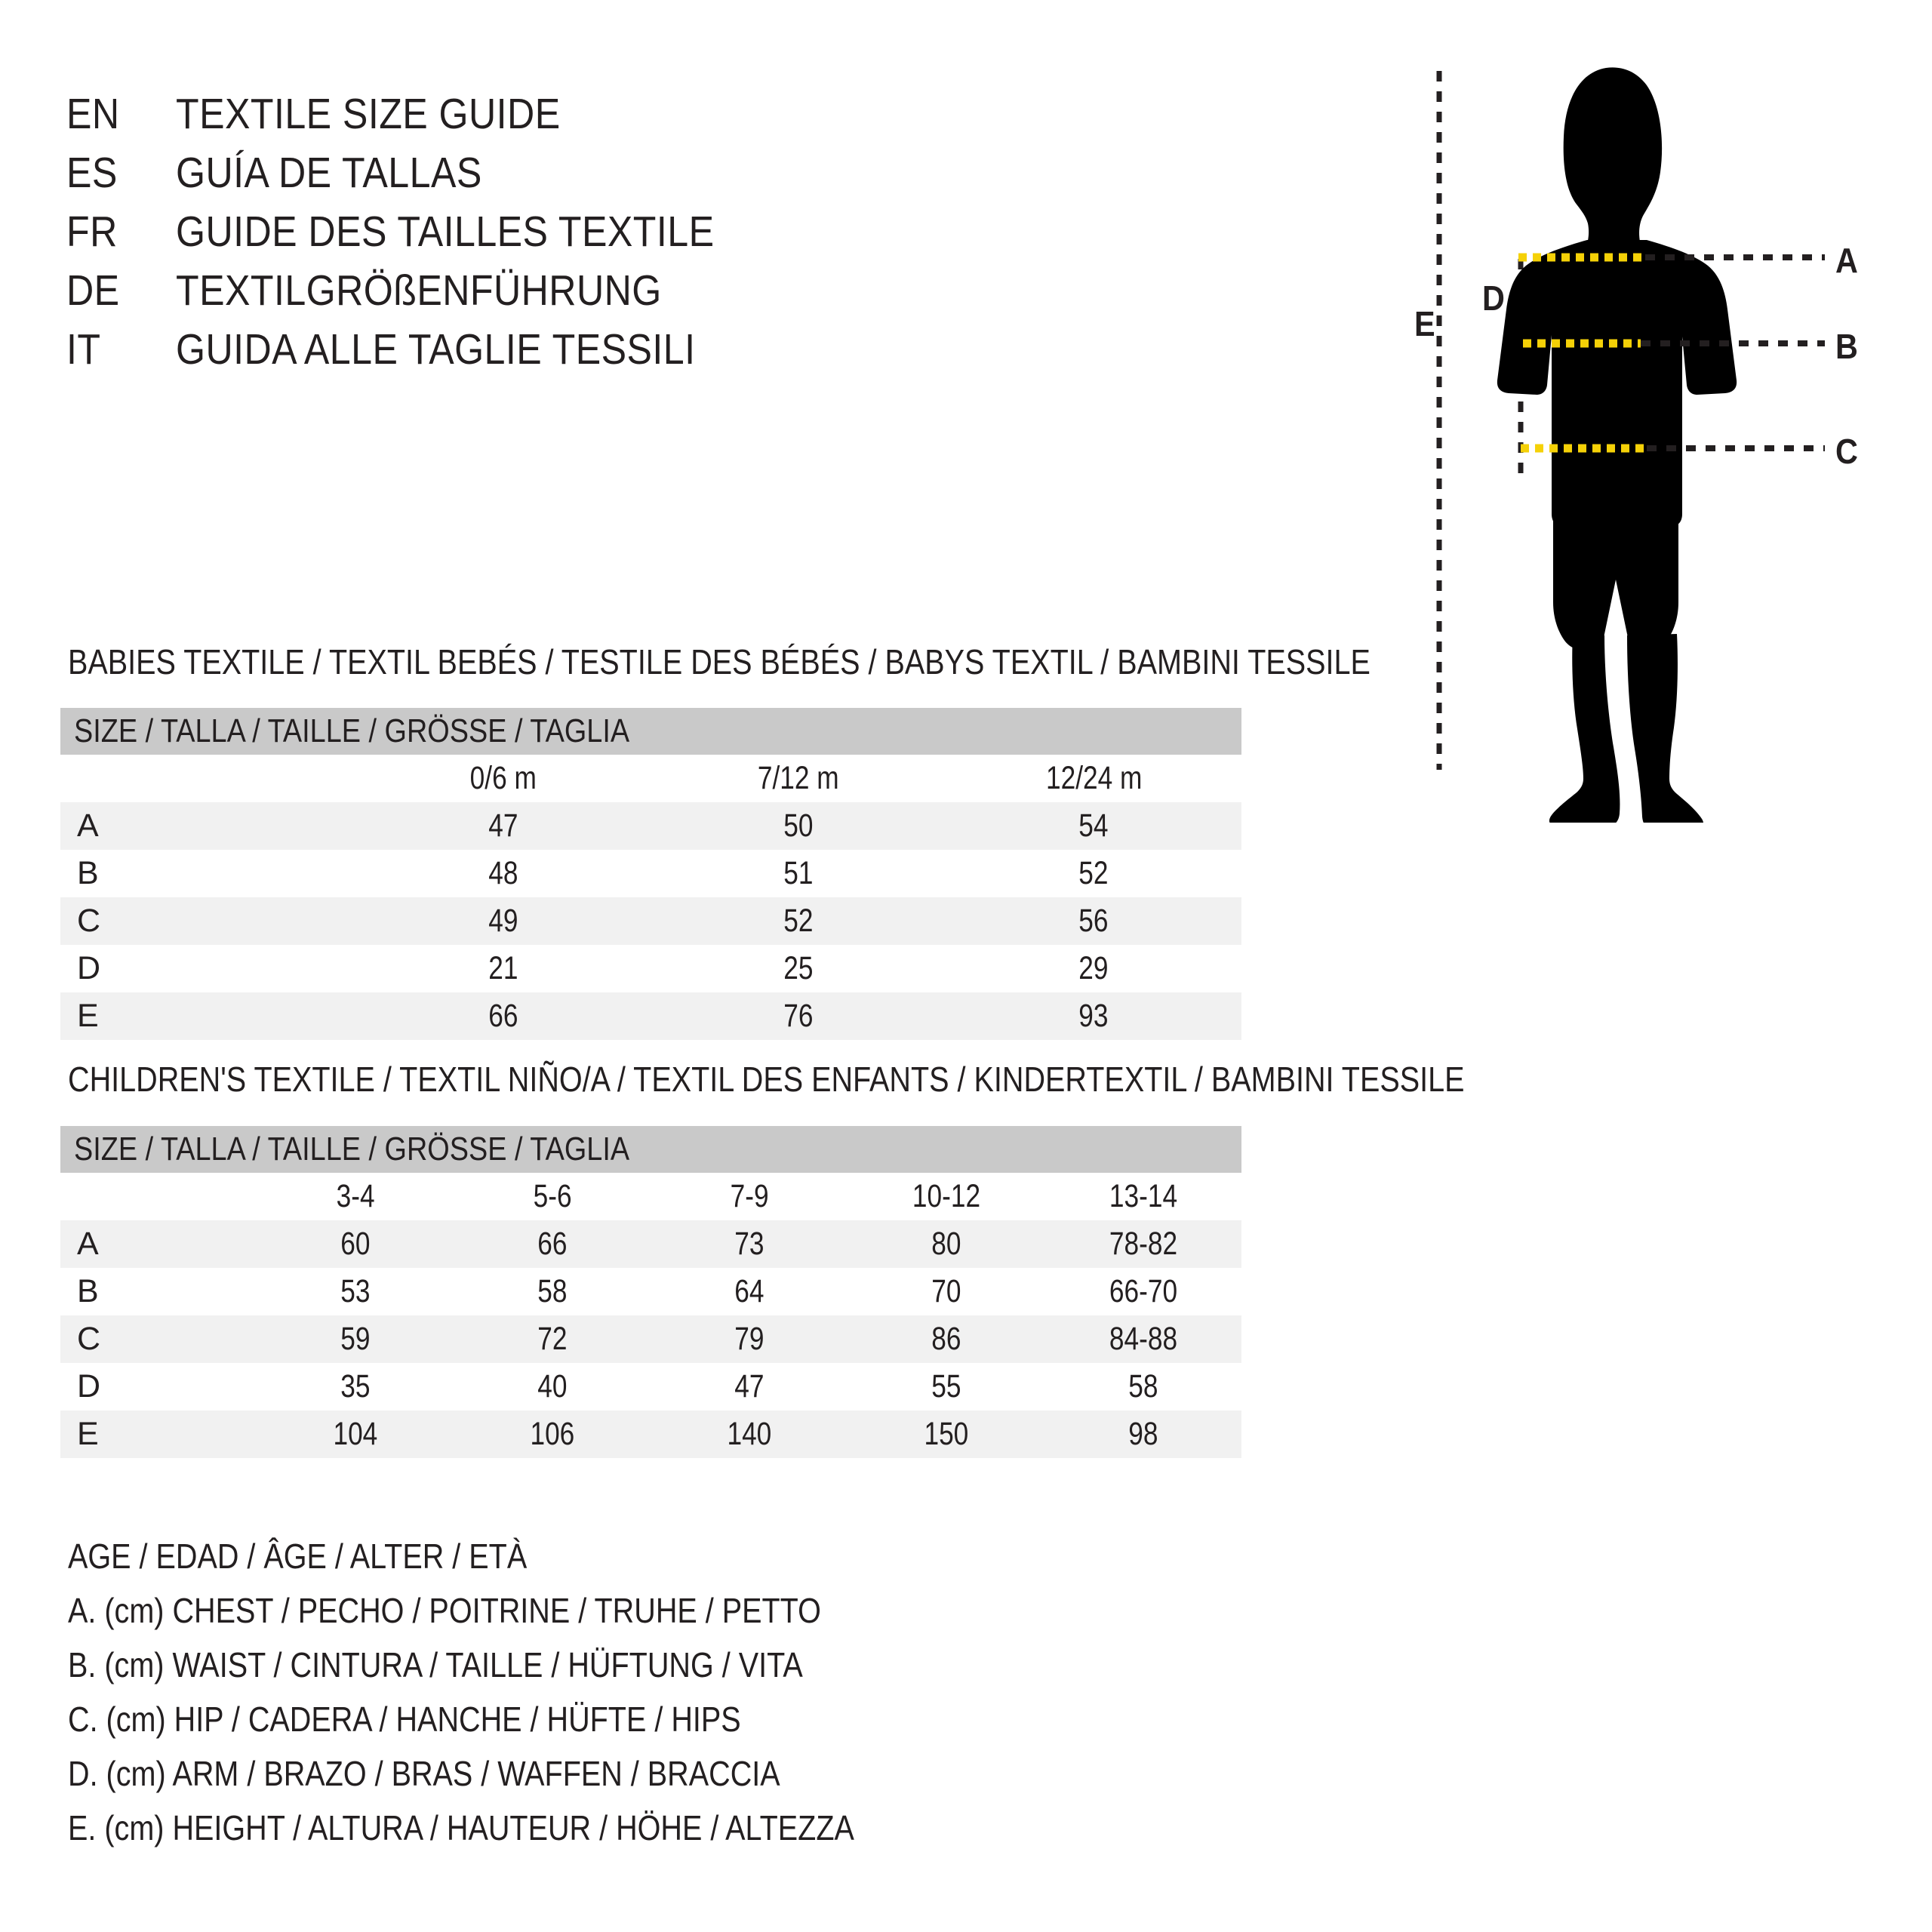  What do you see at coordinates (1617, 445) in the screenshot?
I see `child-figure-silhouette` at bounding box center [1617, 445].